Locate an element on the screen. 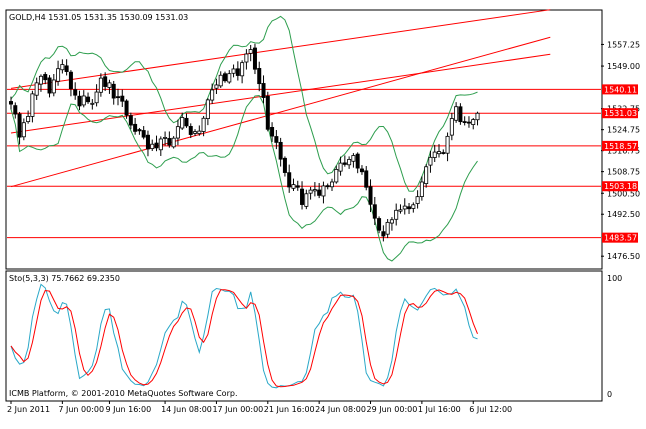  time-tick-label: 9 Jun 16:00 is located at coordinates (128, 409).